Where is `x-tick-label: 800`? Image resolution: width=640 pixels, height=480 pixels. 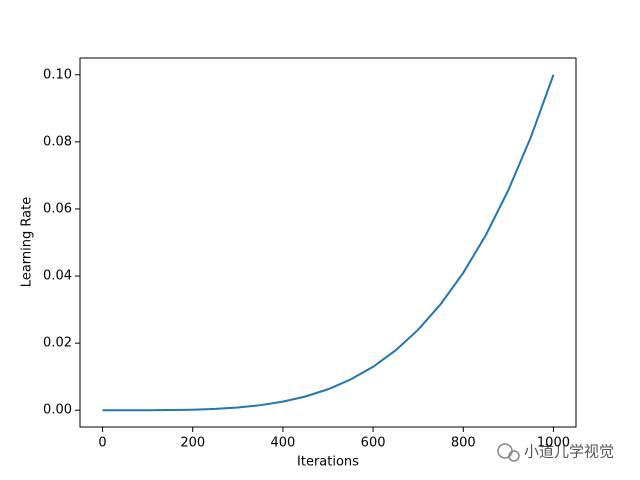 x-tick-label: 800 is located at coordinates (463, 443).